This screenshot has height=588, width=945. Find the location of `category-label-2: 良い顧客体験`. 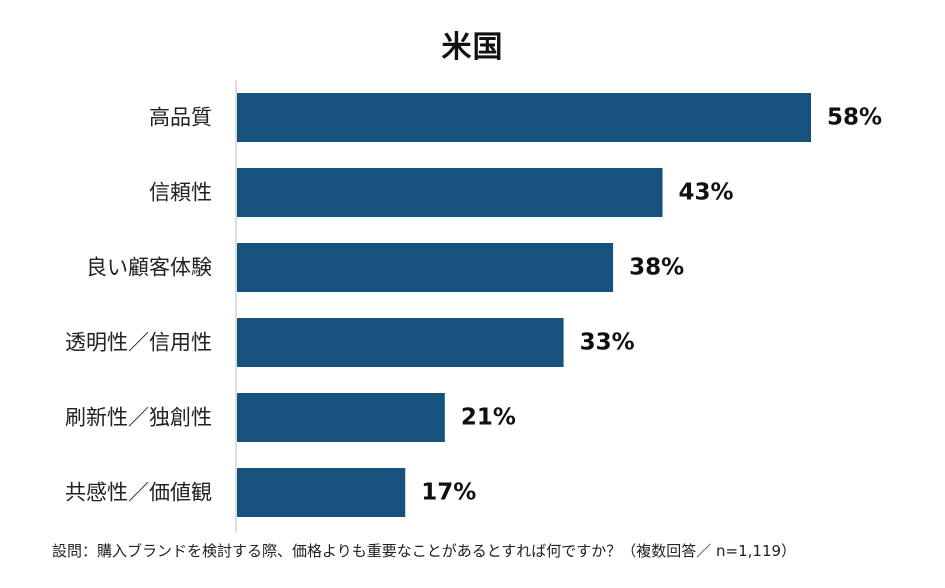

category-label-2: 良い顧客体験 is located at coordinates (149, 268).